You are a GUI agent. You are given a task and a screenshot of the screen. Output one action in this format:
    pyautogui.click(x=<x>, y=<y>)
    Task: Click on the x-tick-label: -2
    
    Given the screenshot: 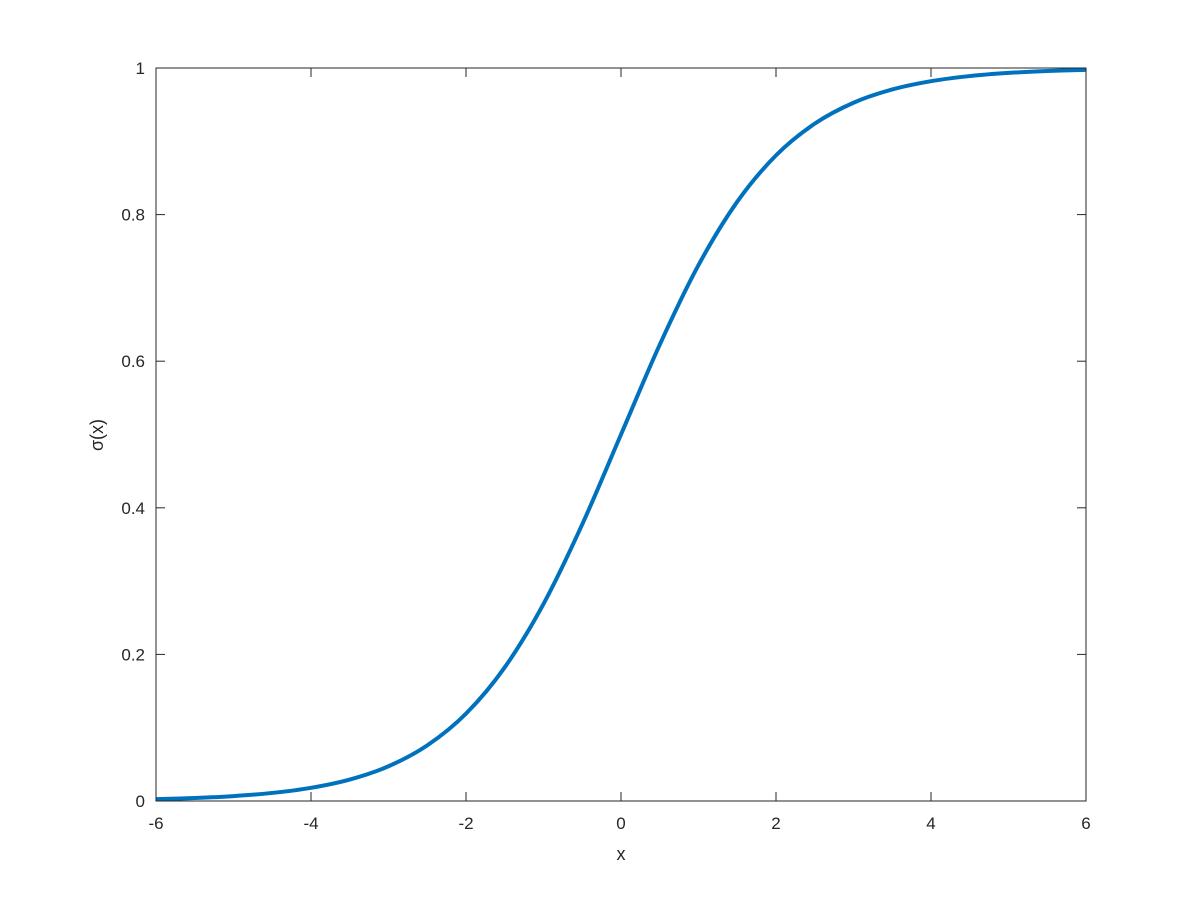 What is the action you would take?
    pyautogui.click(x=465, y=823)
    